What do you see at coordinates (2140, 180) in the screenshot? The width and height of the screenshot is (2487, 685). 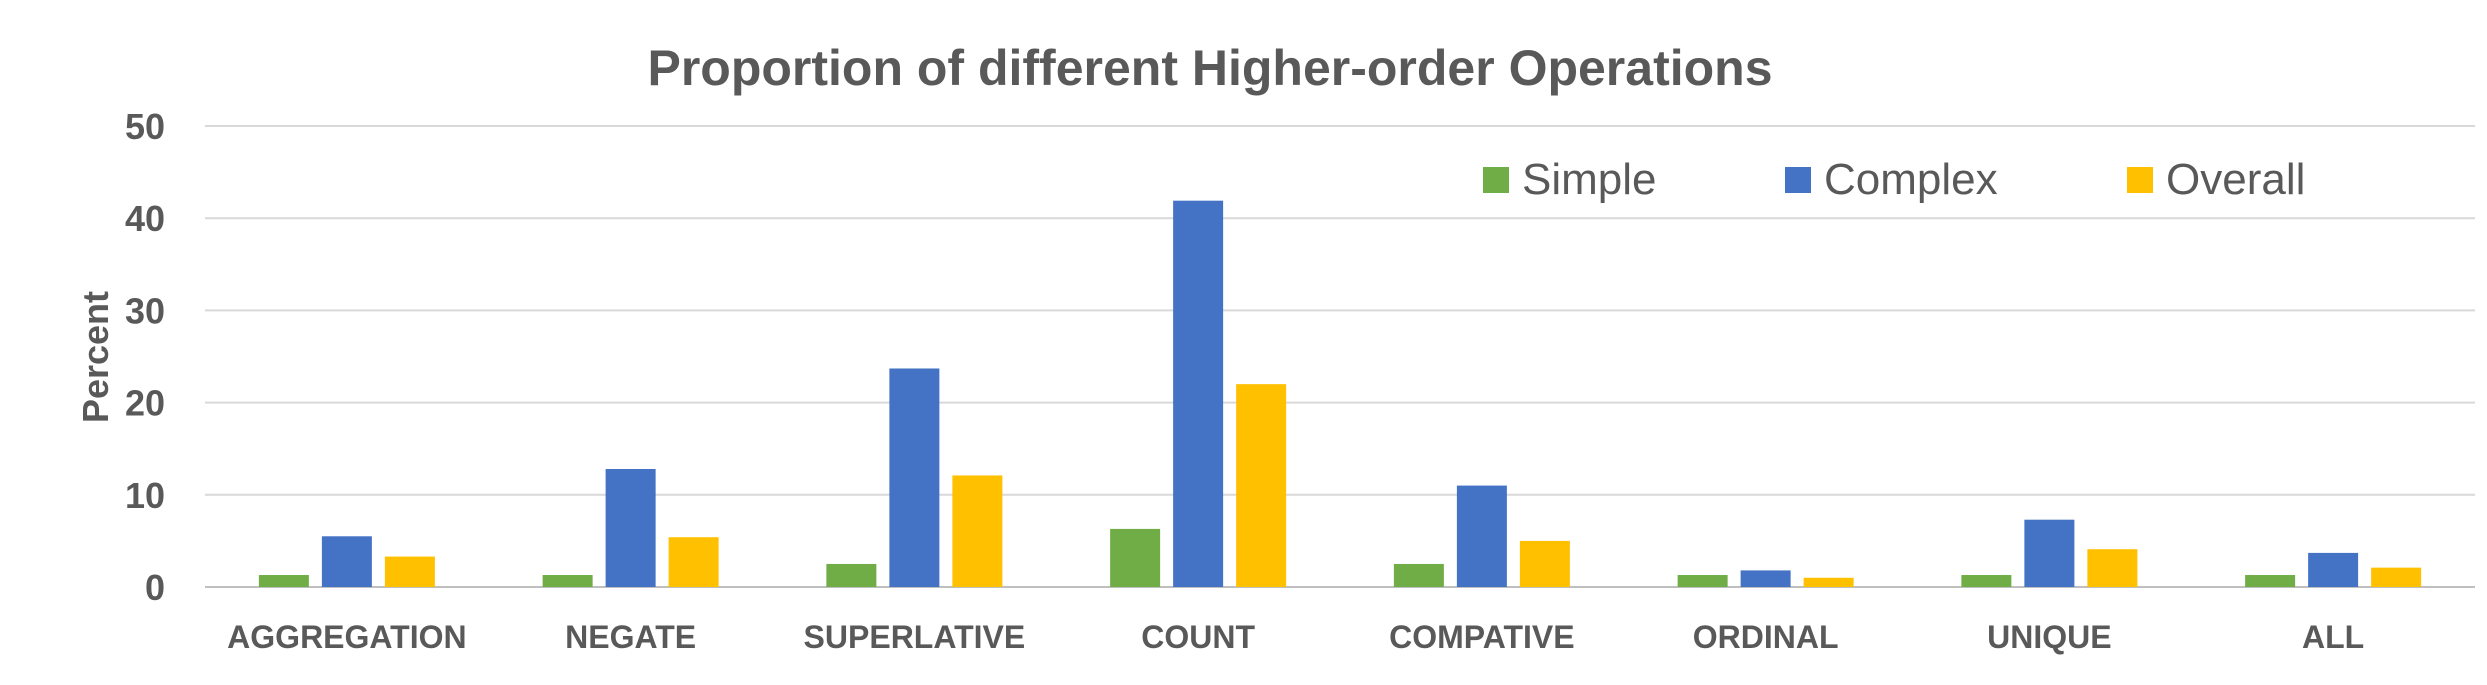 I see `legend-swatch-overall` at bounding box center [2140, 180].